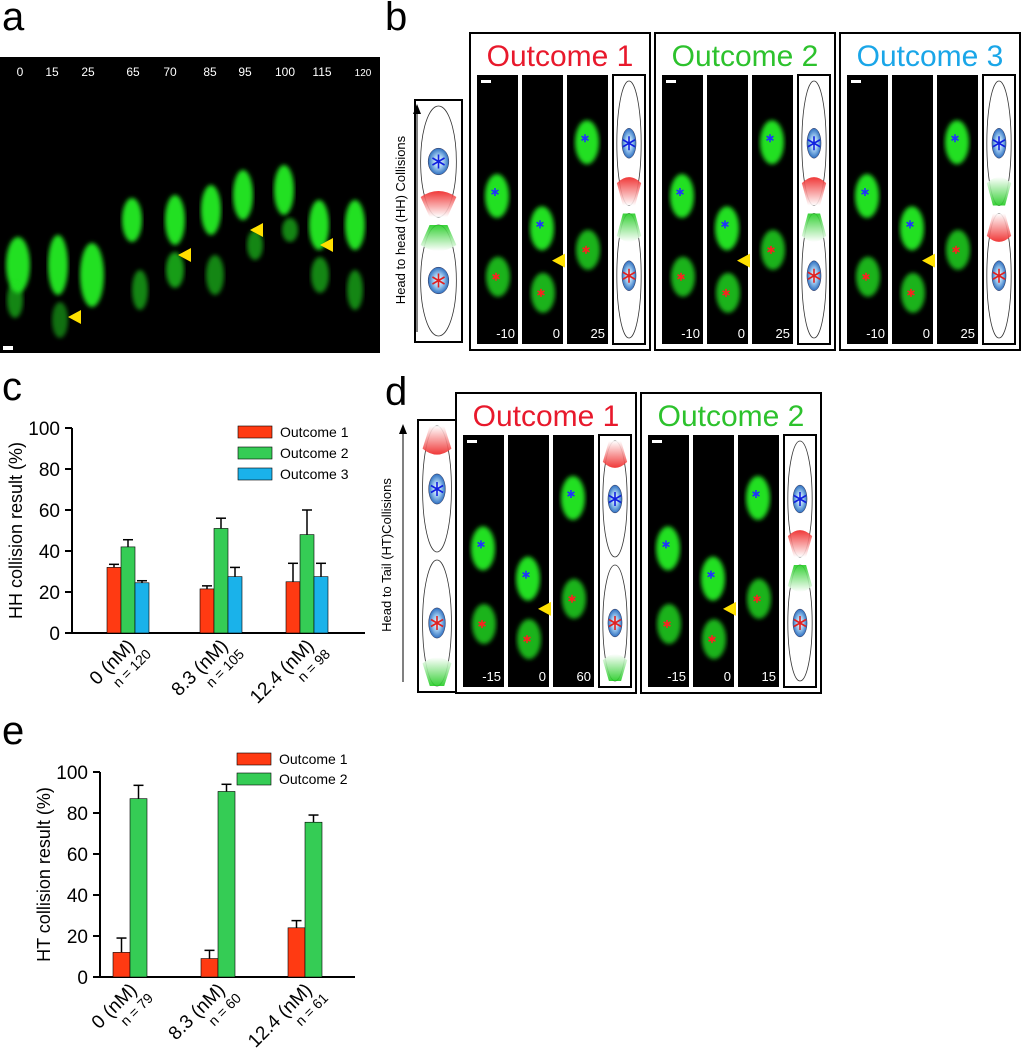 Image resolution: width=1021 pixels, height=1050 pixels. Describe the element at coordinates (285, 72) in the screenshot. I see `time-label: 100` at that location.